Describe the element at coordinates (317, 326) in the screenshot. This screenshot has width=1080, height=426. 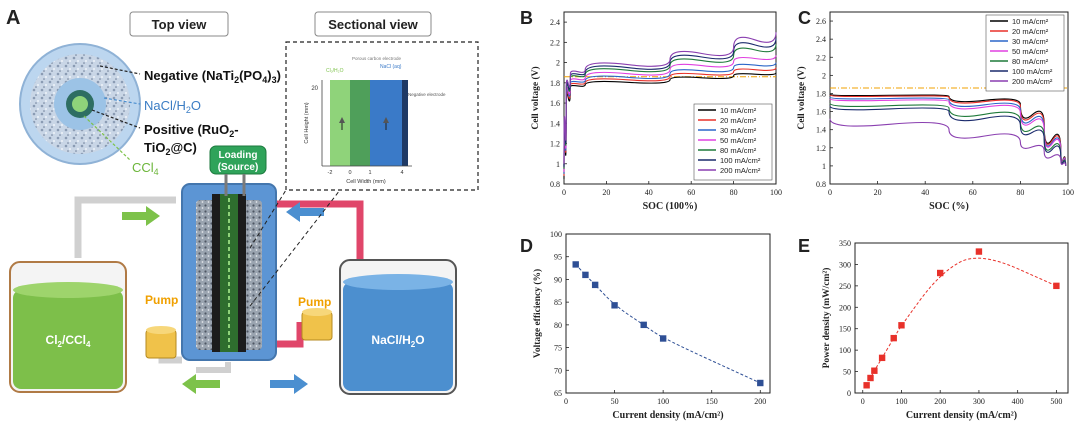
I see `right-pump` at that location.